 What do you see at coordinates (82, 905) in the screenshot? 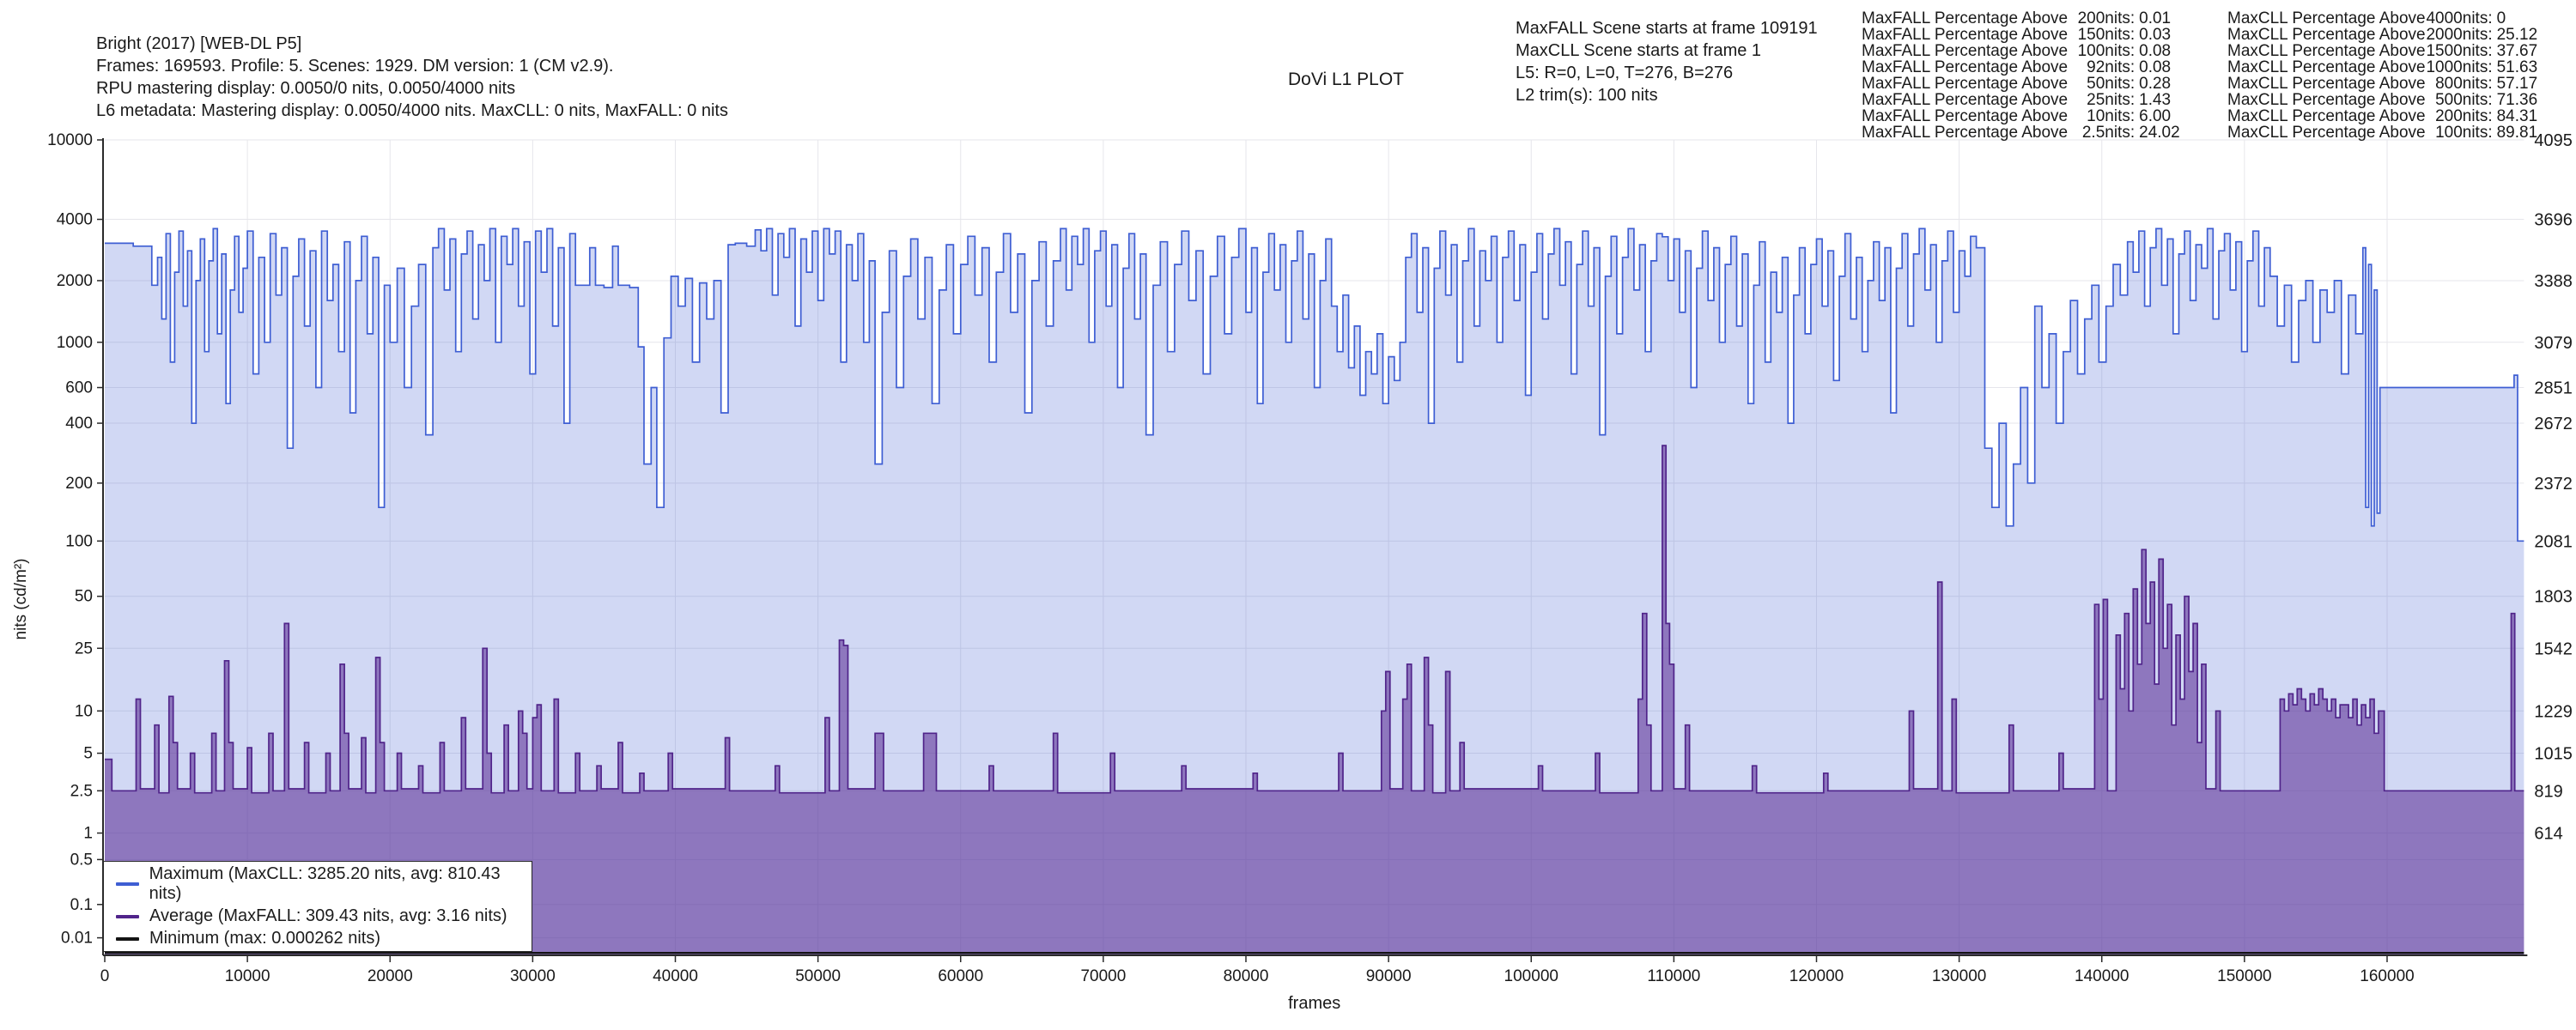
I see `y-tick-label: 0.1` at bounding box center [82, 905].